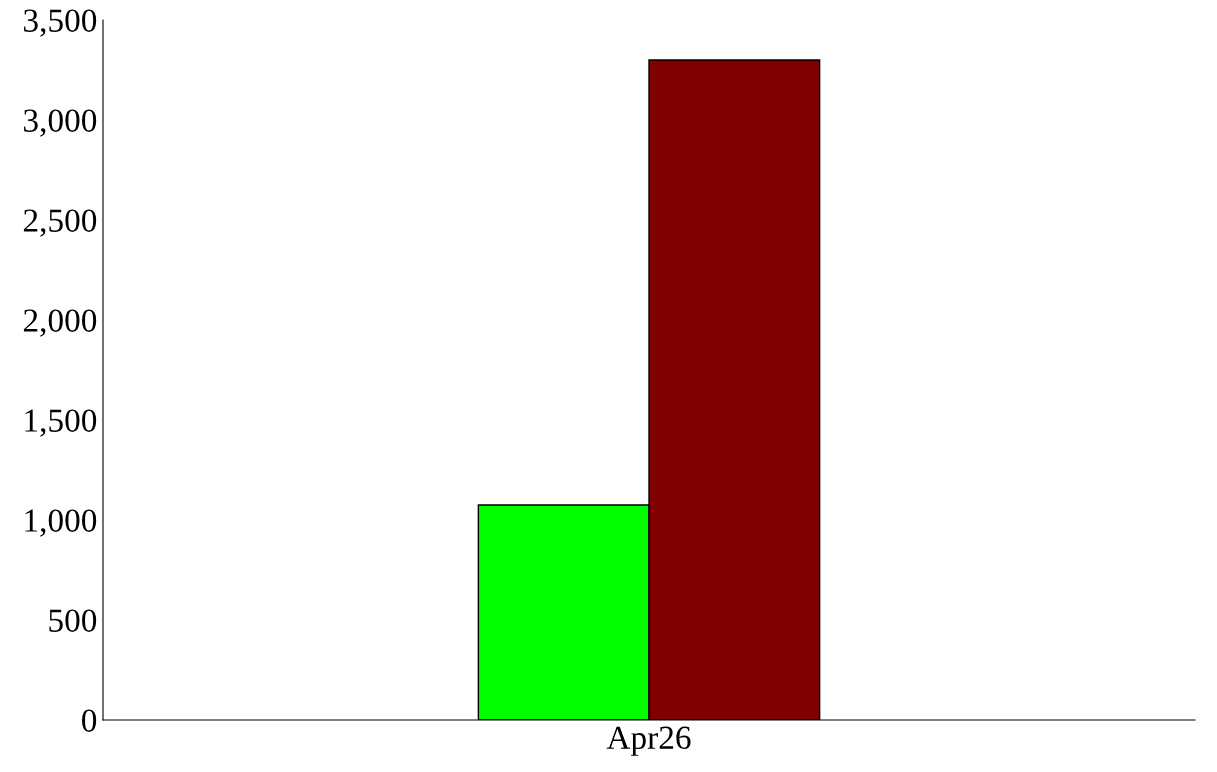  I want to click on y-tick-label: 3,000, so click(60, 123).